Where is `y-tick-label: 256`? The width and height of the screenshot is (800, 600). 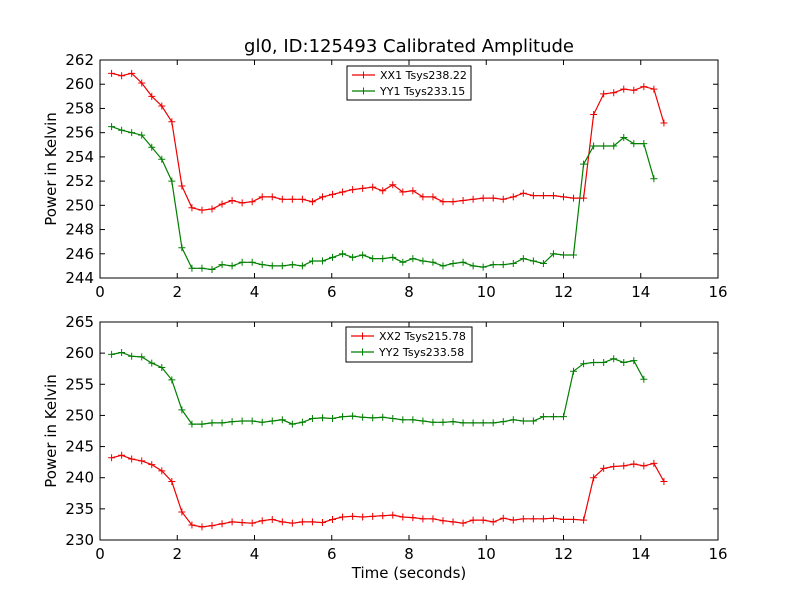 y-tick-label: 256 is located at coordinates (79, 133).